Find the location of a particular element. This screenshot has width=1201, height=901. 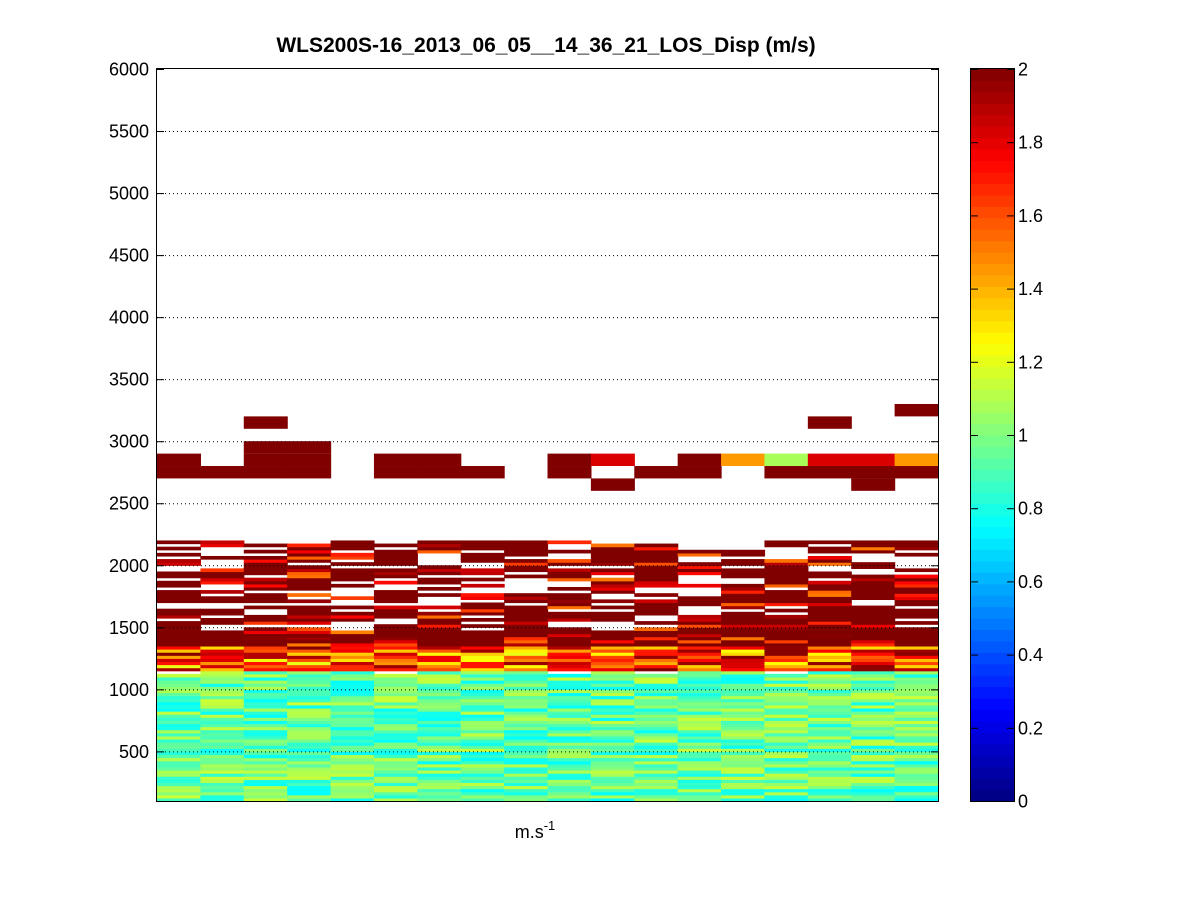

colorbar-tick-label: 1.4 is located at coordinates (1030, 289).